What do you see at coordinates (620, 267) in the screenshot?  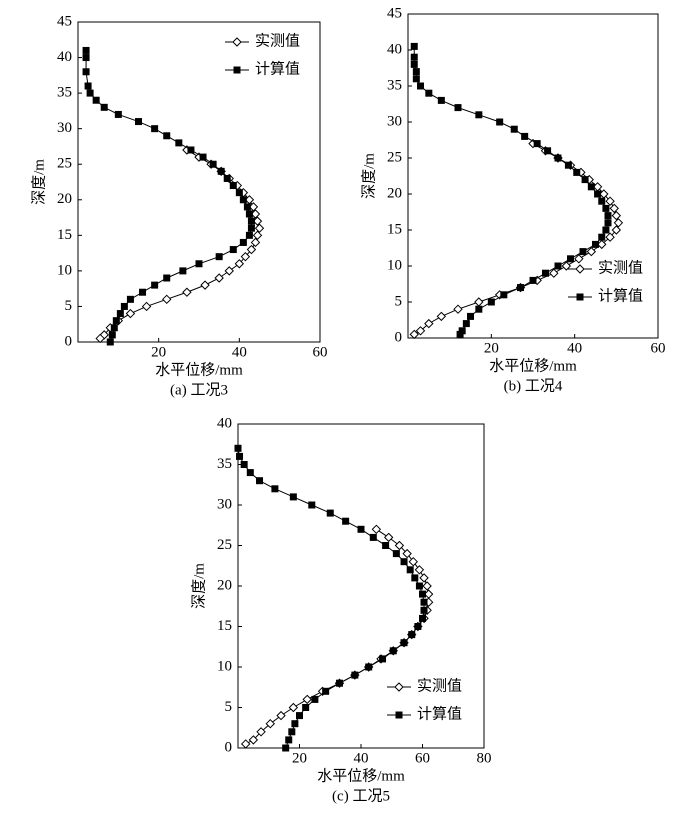 I see `legend-label: 实测值` at bounding box center [620, 267].